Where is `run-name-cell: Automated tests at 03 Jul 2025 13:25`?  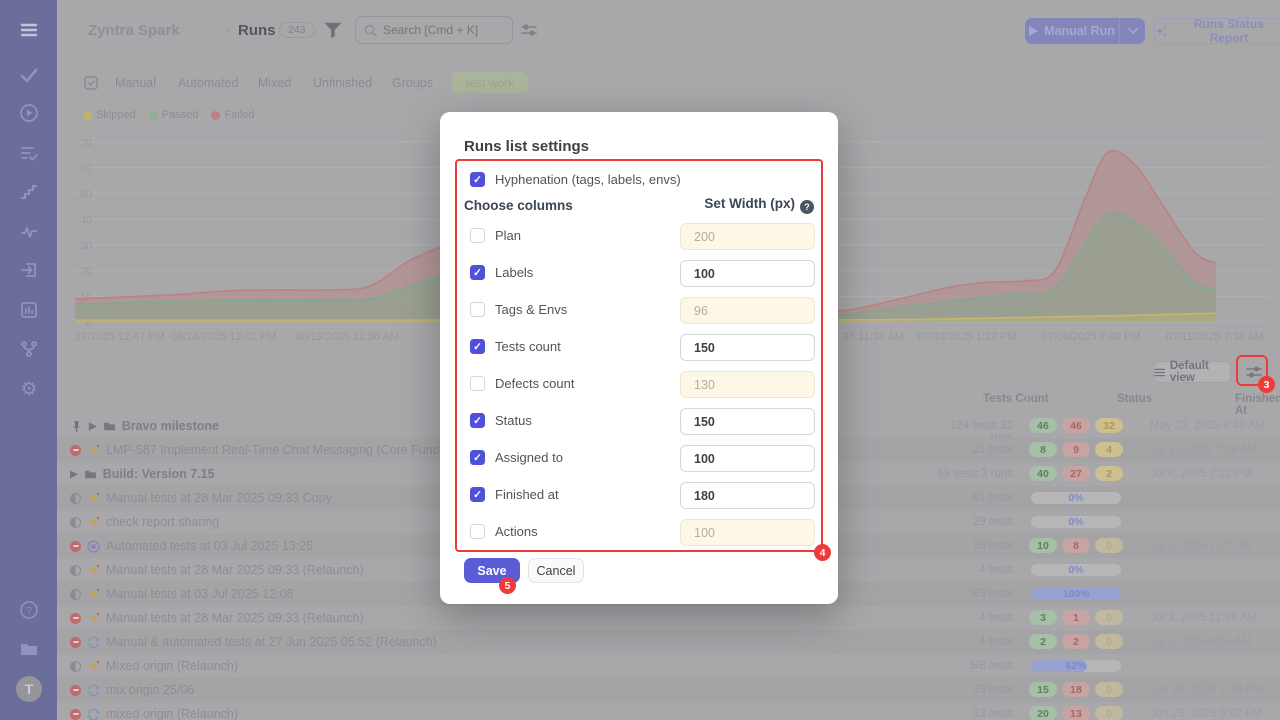
run-name-cell: Automated tests at 03 Jul 2025 13:25 is located at coordinates (191, 546).